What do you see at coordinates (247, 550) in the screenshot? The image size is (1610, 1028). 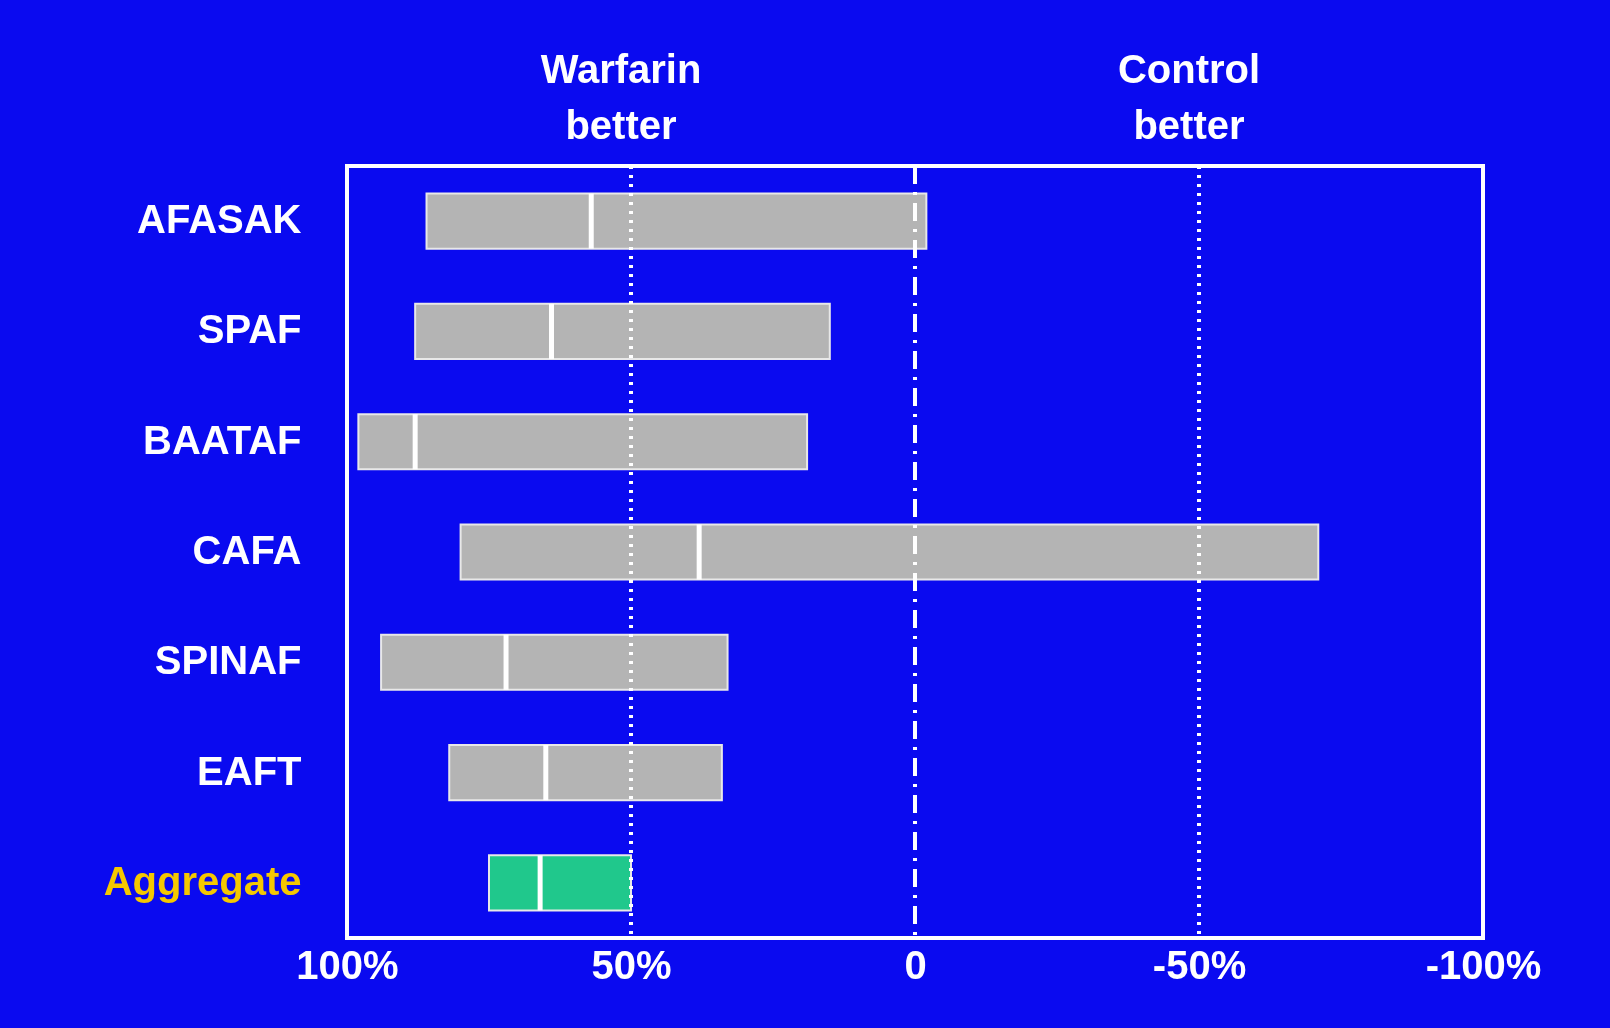 I see `y-tick-label: CAFA` at bounding box center [247, 550].